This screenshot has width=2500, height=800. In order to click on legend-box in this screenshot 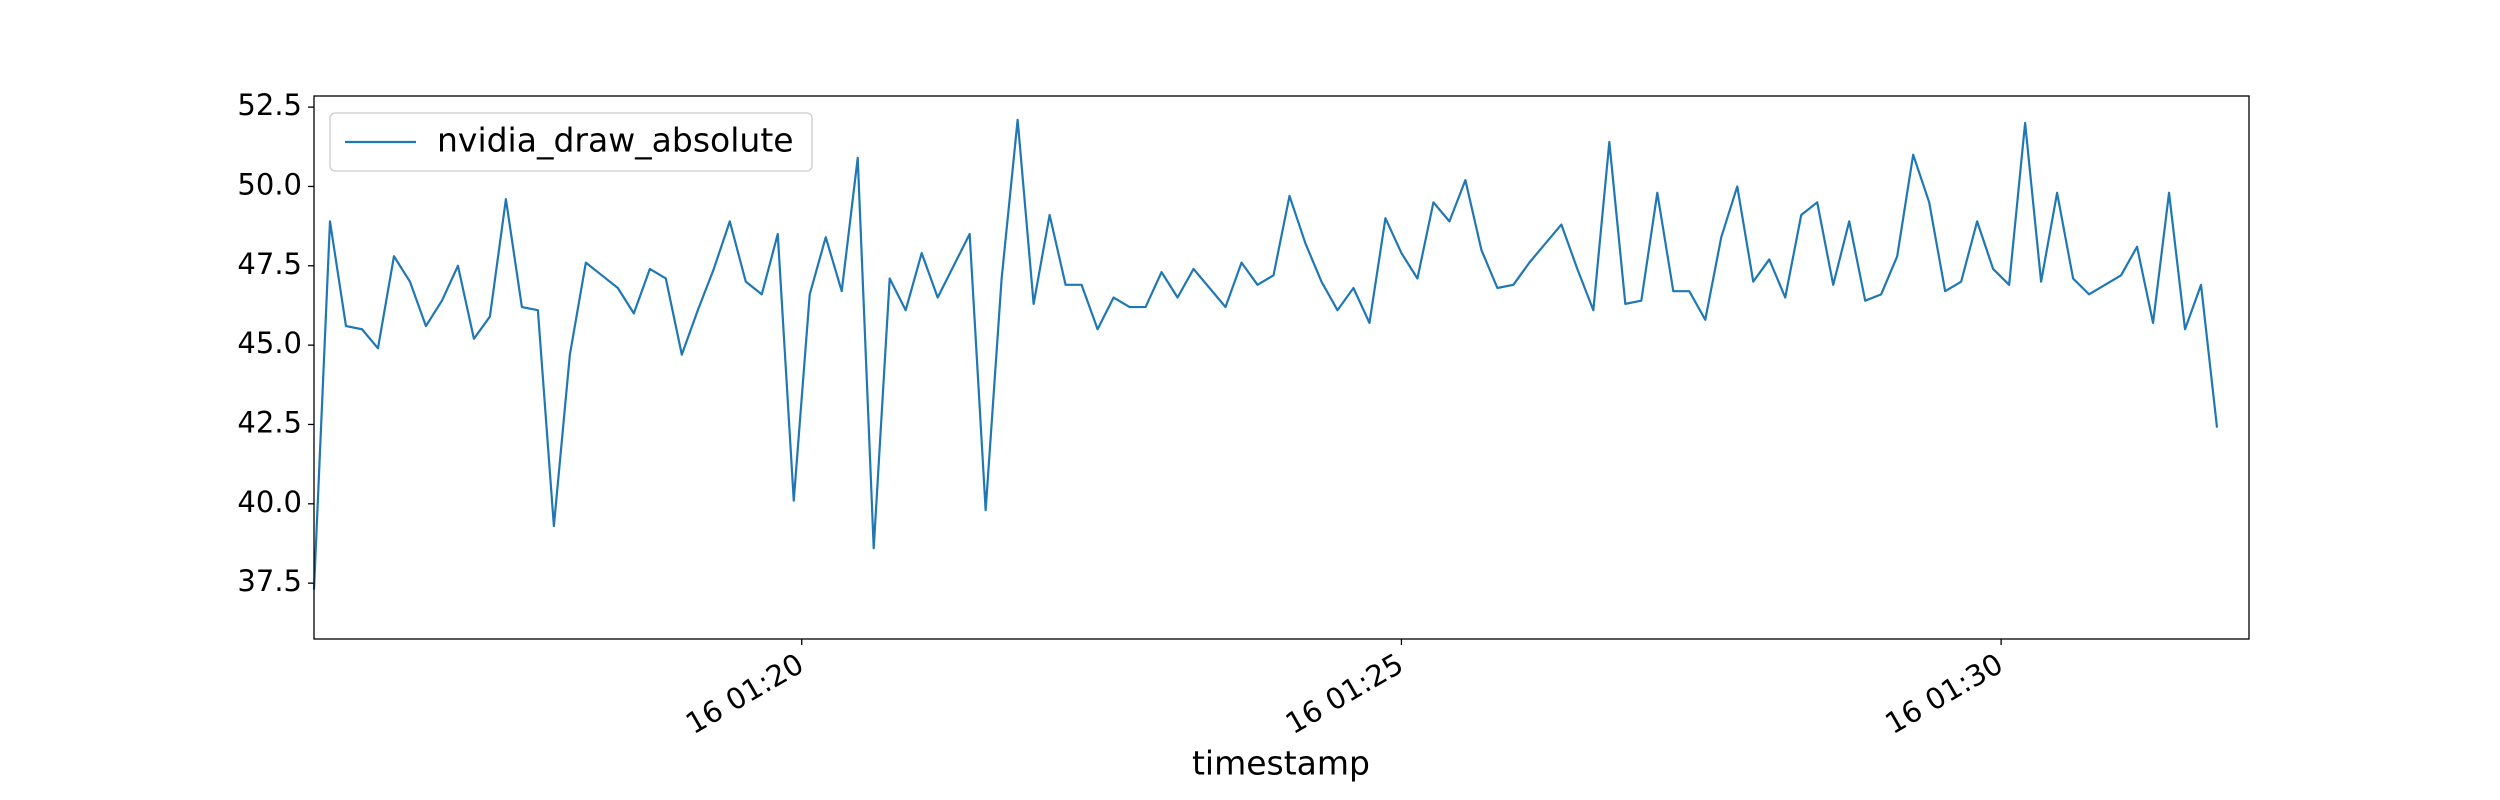, I will do `click(571, 142)`.